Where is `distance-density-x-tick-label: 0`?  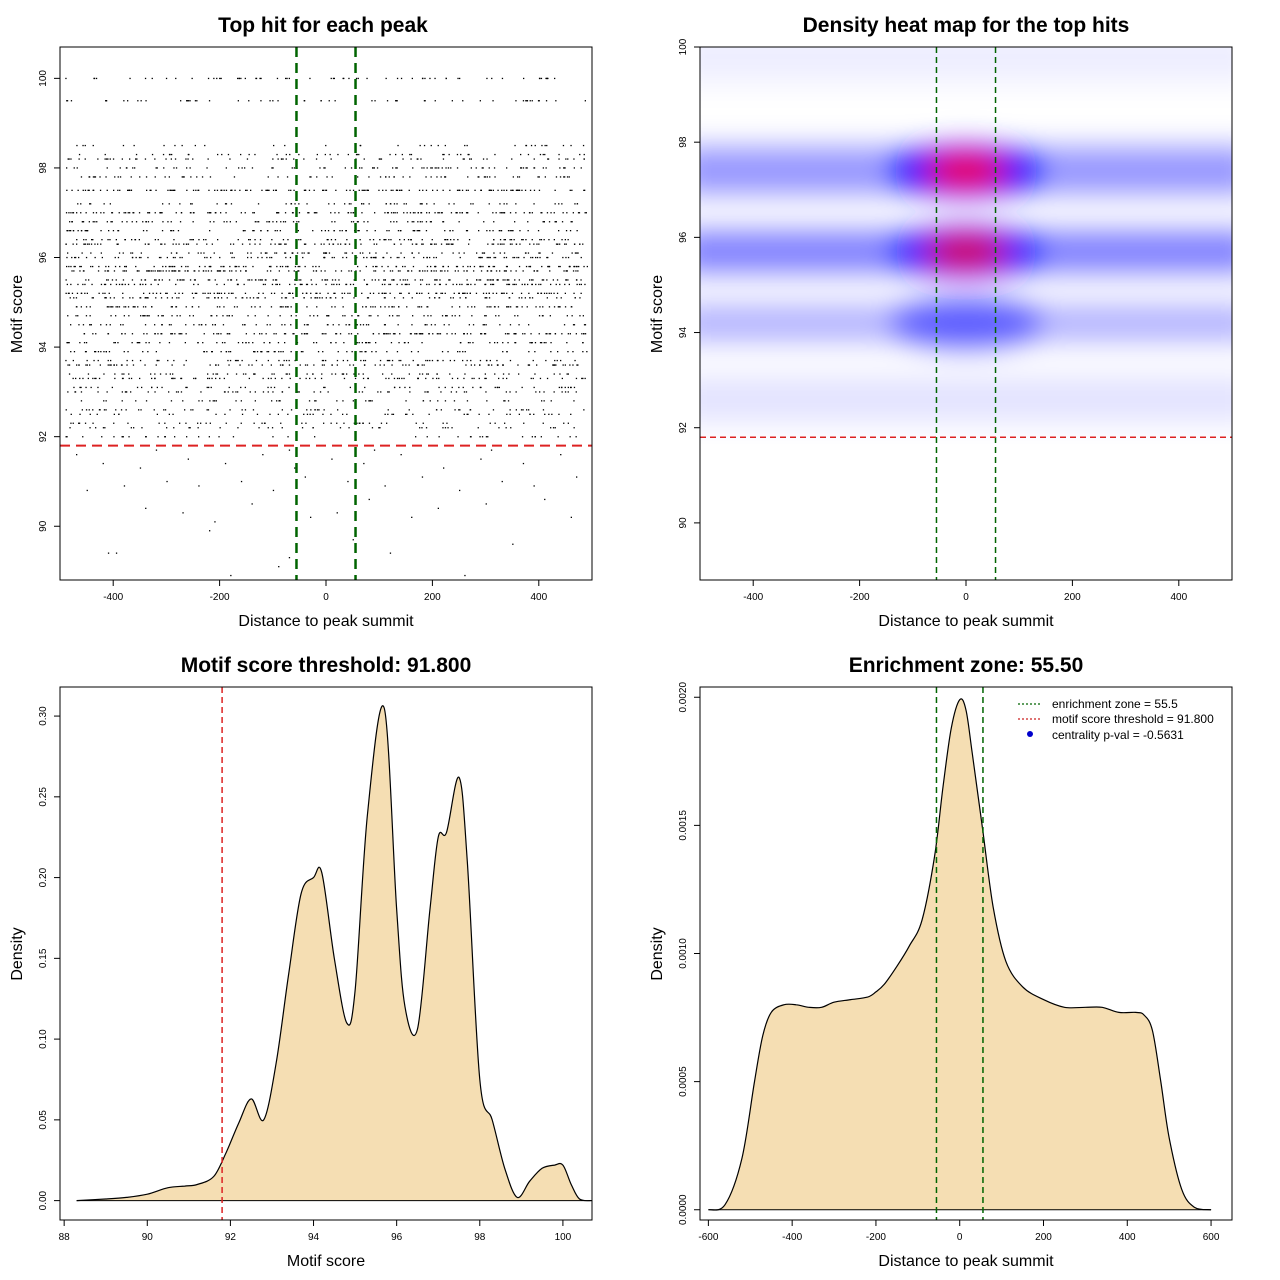
distance-density-x-tick-label: 0 is located at coordinates (960, 1237).